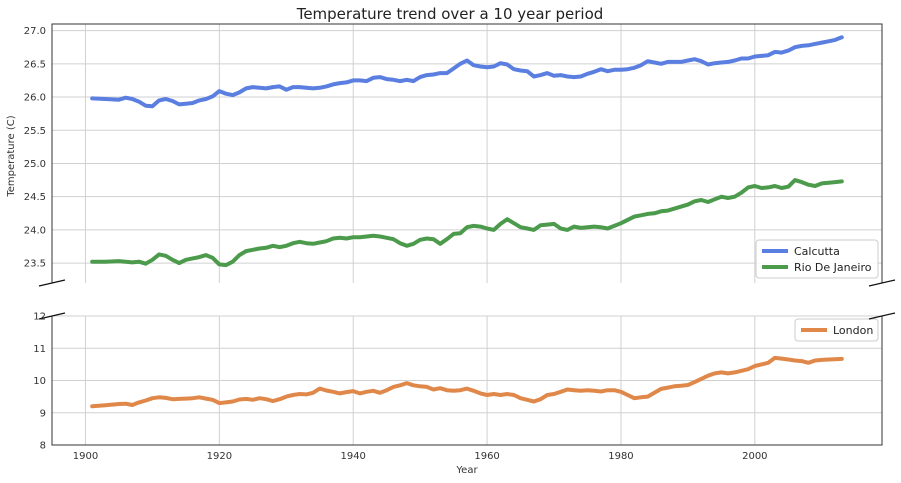 Image resolution: width=901 pixels, height=483 pixels. Describe the element at coordinates (35, 164) in the screenshot. I see `y-tick-label: 25.0` at that location.